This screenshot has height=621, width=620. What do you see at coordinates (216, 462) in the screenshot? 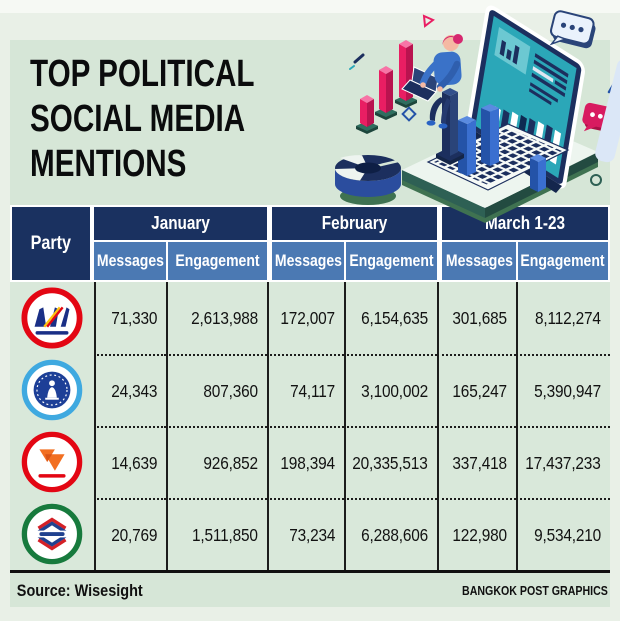
I see `cell-jan-engagement: 926,852` at bounding box center [216, 462].